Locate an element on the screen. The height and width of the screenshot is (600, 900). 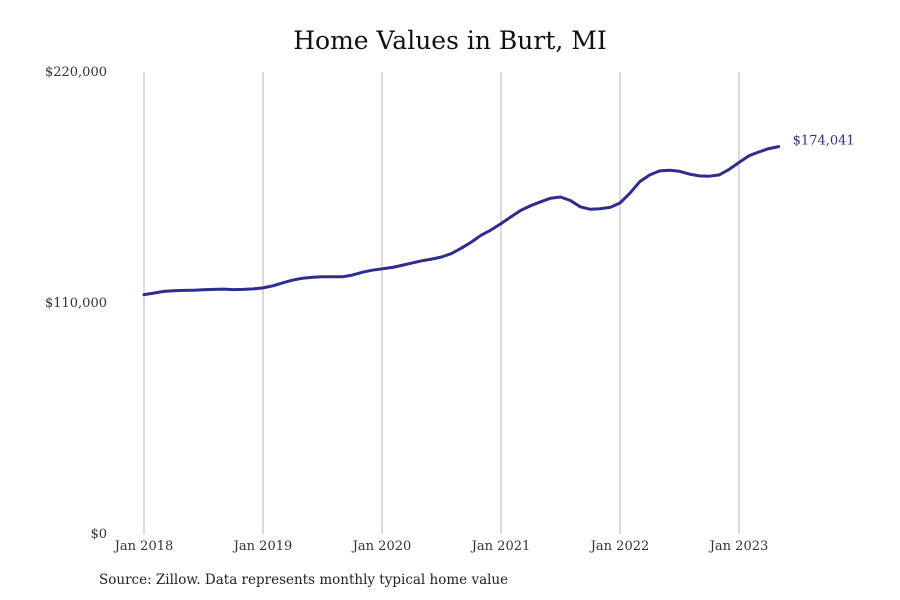
x-tick-label: Jan 2021 is located at coordinates (500, 546).